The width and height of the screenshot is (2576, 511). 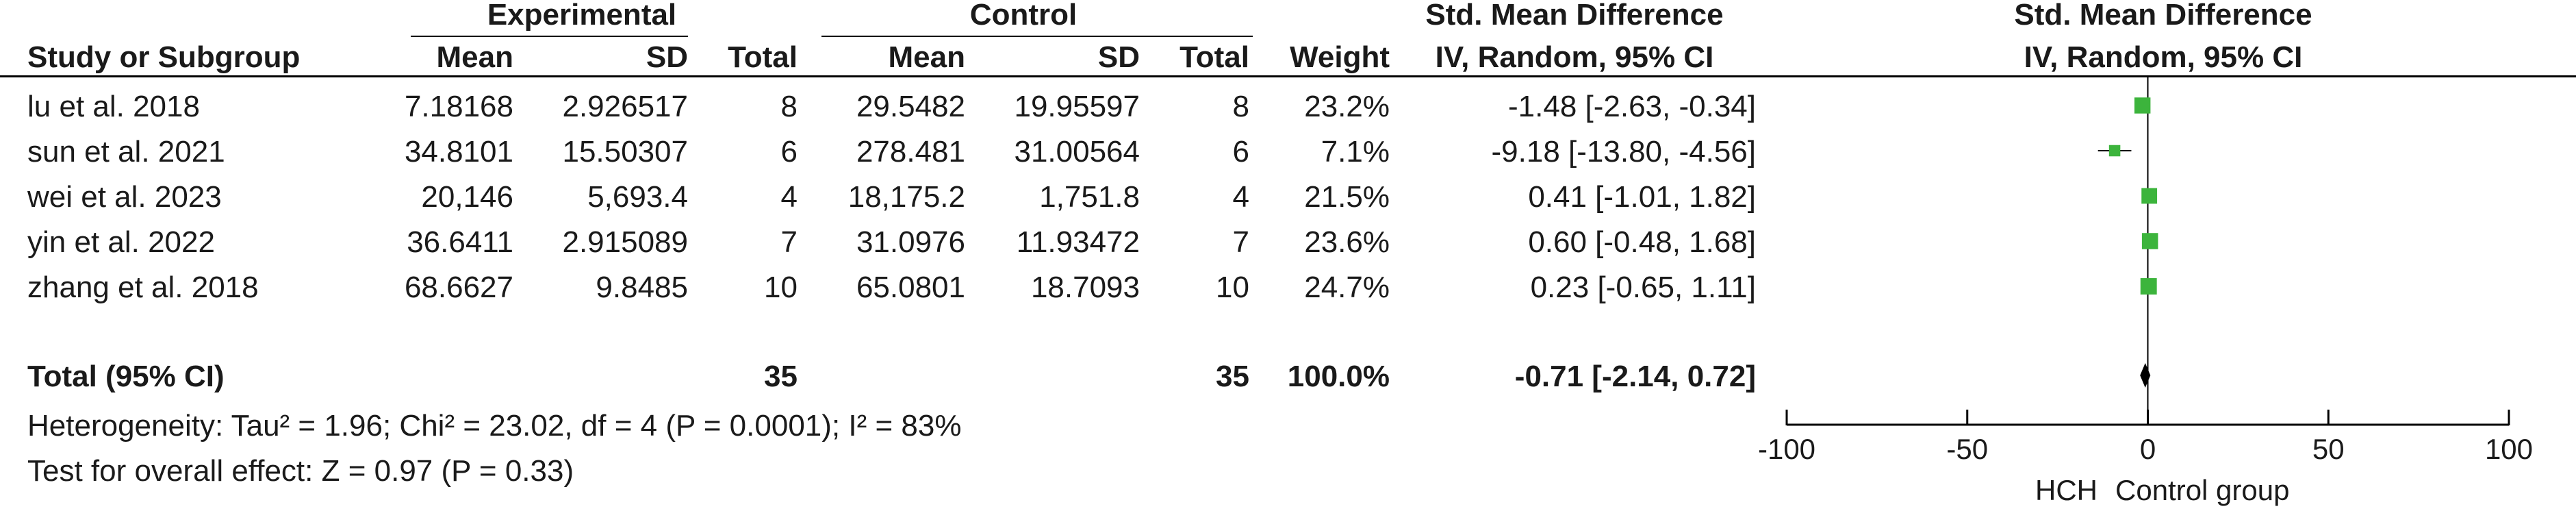 I want to click on cell-mean-c: 18,175.2, so click(x=906, y=197).